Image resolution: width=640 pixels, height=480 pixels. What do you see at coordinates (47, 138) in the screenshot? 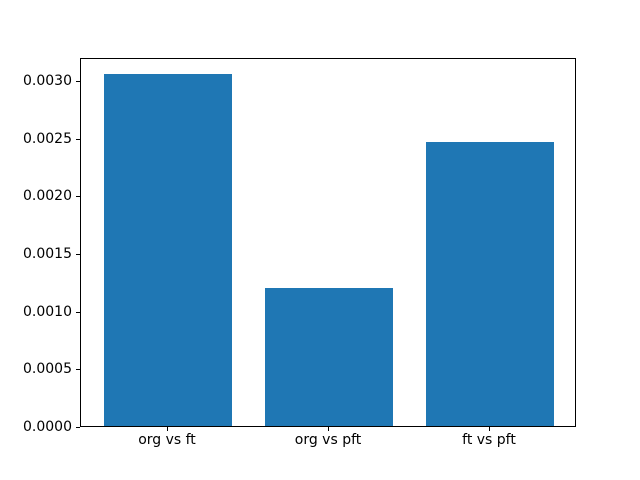
I see `y-tick-label: 0.0025` at bounding box center [47, 138].